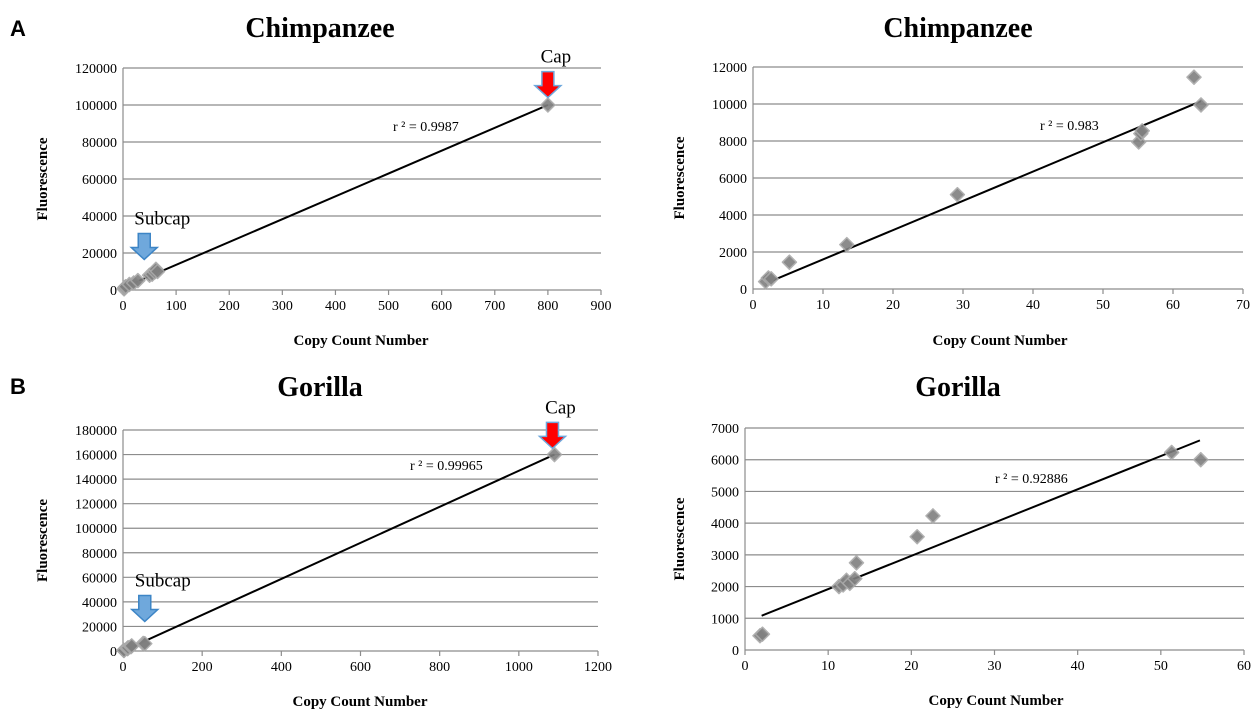 Image resolution: width=1258 pixels, height=710 pixels. I want to click on x-tick-label: 30, so click(995, 666).